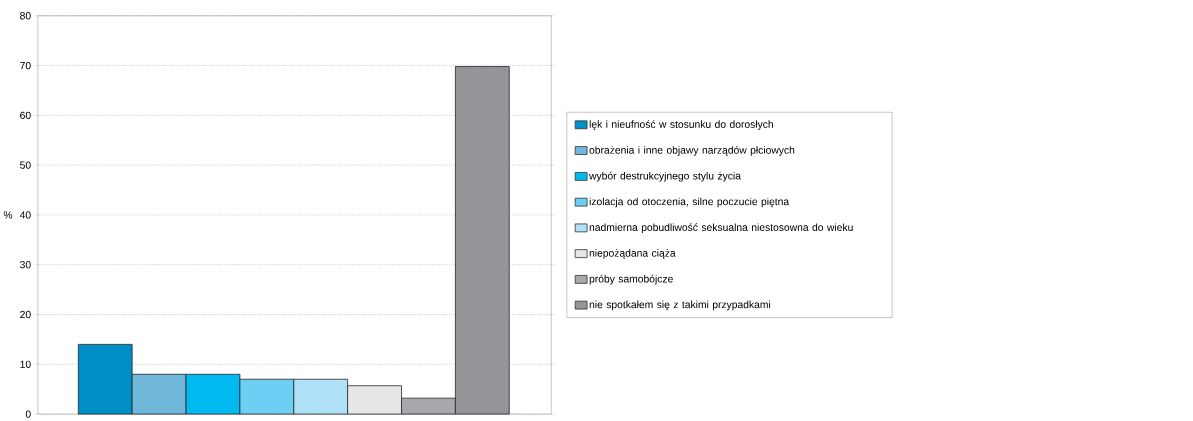 Image resolution: width=1193 pixels, height=421 pixels. Describe the element at coordinates (631, 279) in the screenshot. I see `legend-label: próby samobójcze` at that location.